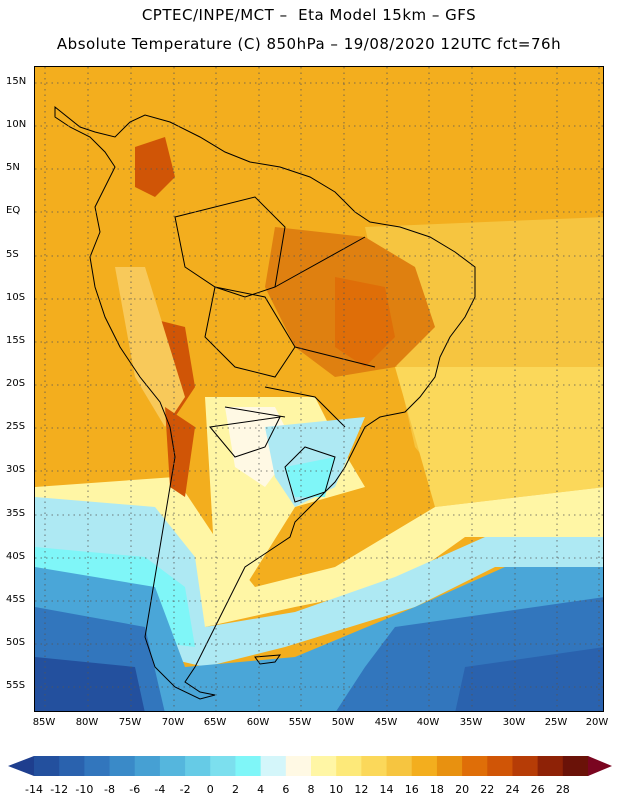 The height and width of the screenshot is (800, 618). I want to click on lon-label: 70W, so click(173, 722).